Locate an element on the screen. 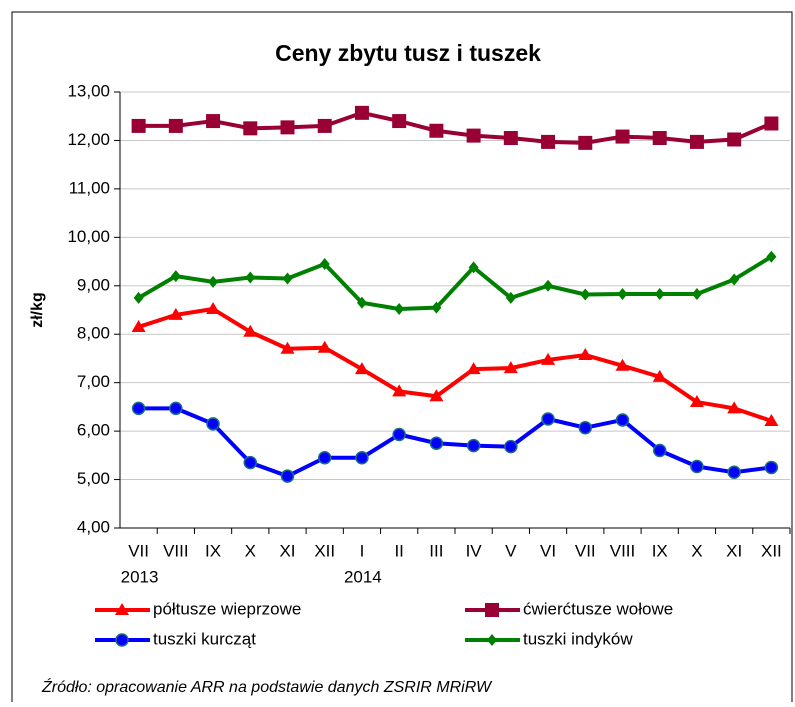  y-tick-label: 6,00 is located at coordinates (93, 430).